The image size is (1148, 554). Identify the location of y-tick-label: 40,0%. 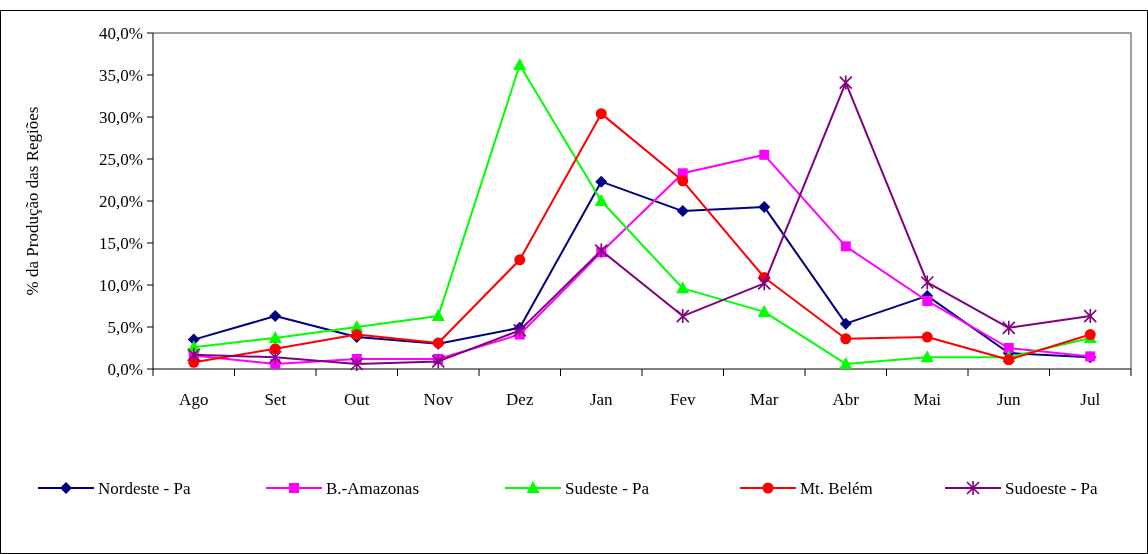
(121, 33).